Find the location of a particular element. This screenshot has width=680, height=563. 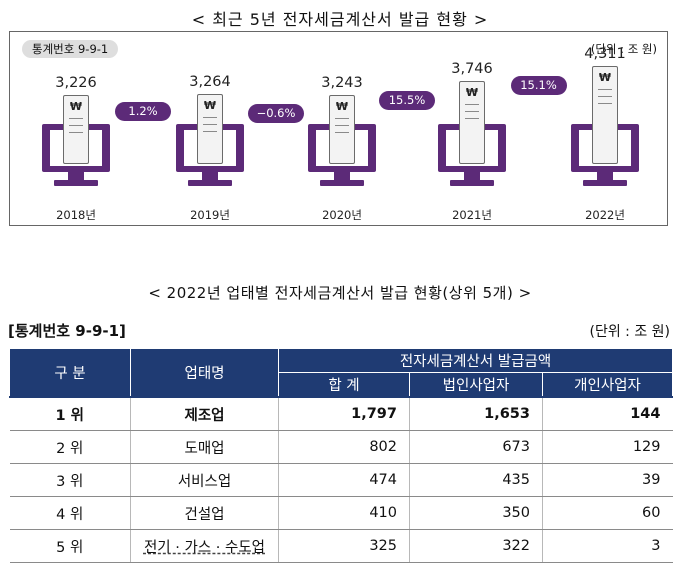

industry-cell: 전기 · 가스 · 수도업 is located at coordinates (204, 546).